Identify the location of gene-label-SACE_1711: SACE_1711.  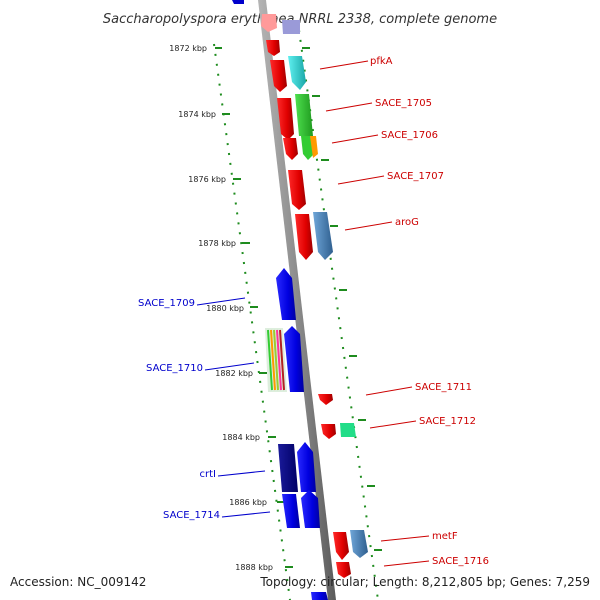
(443, 387).